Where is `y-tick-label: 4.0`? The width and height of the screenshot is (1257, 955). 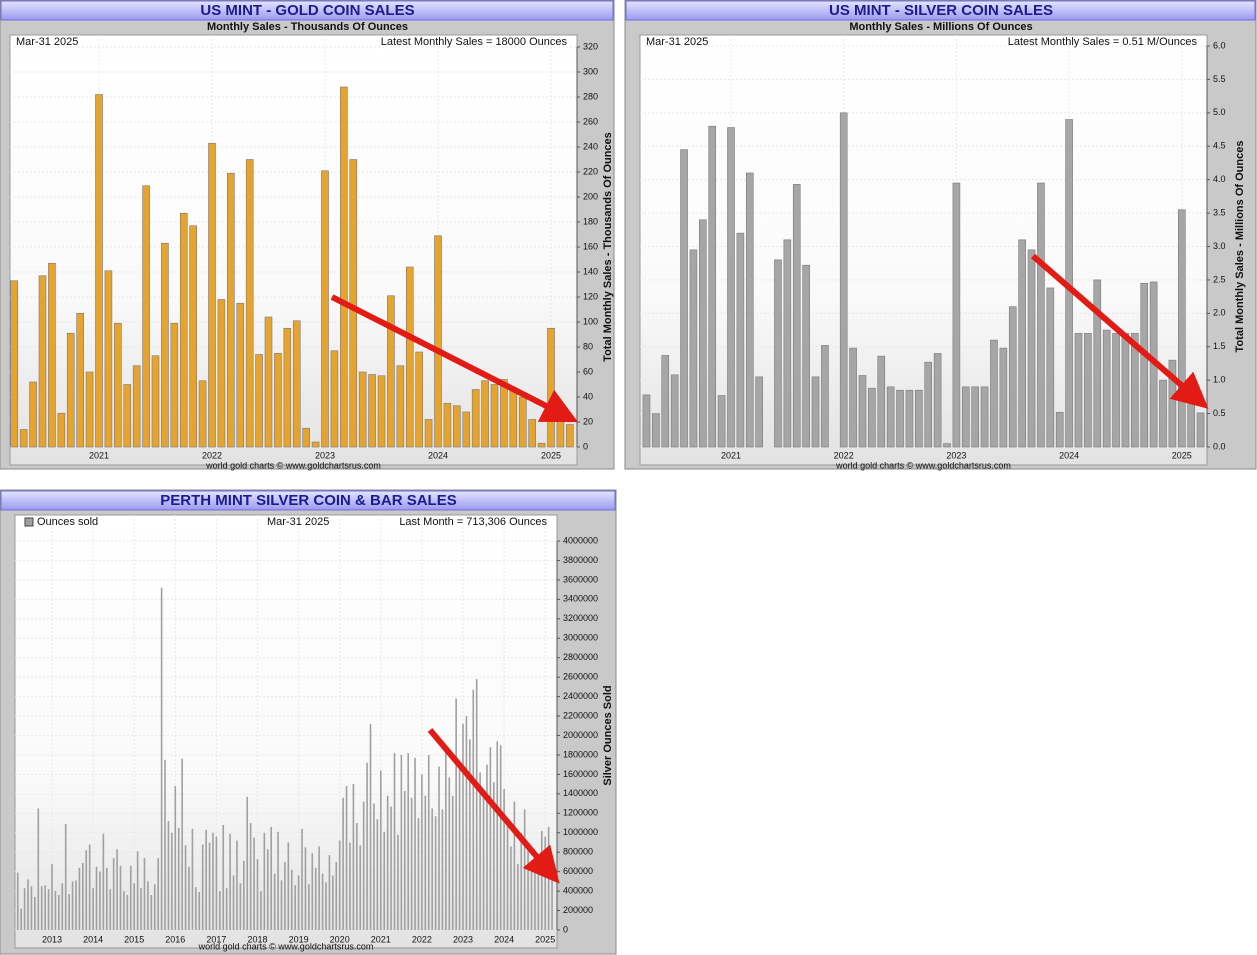 y-tick-label: 4.0 is located at coordinates (1219, 179).